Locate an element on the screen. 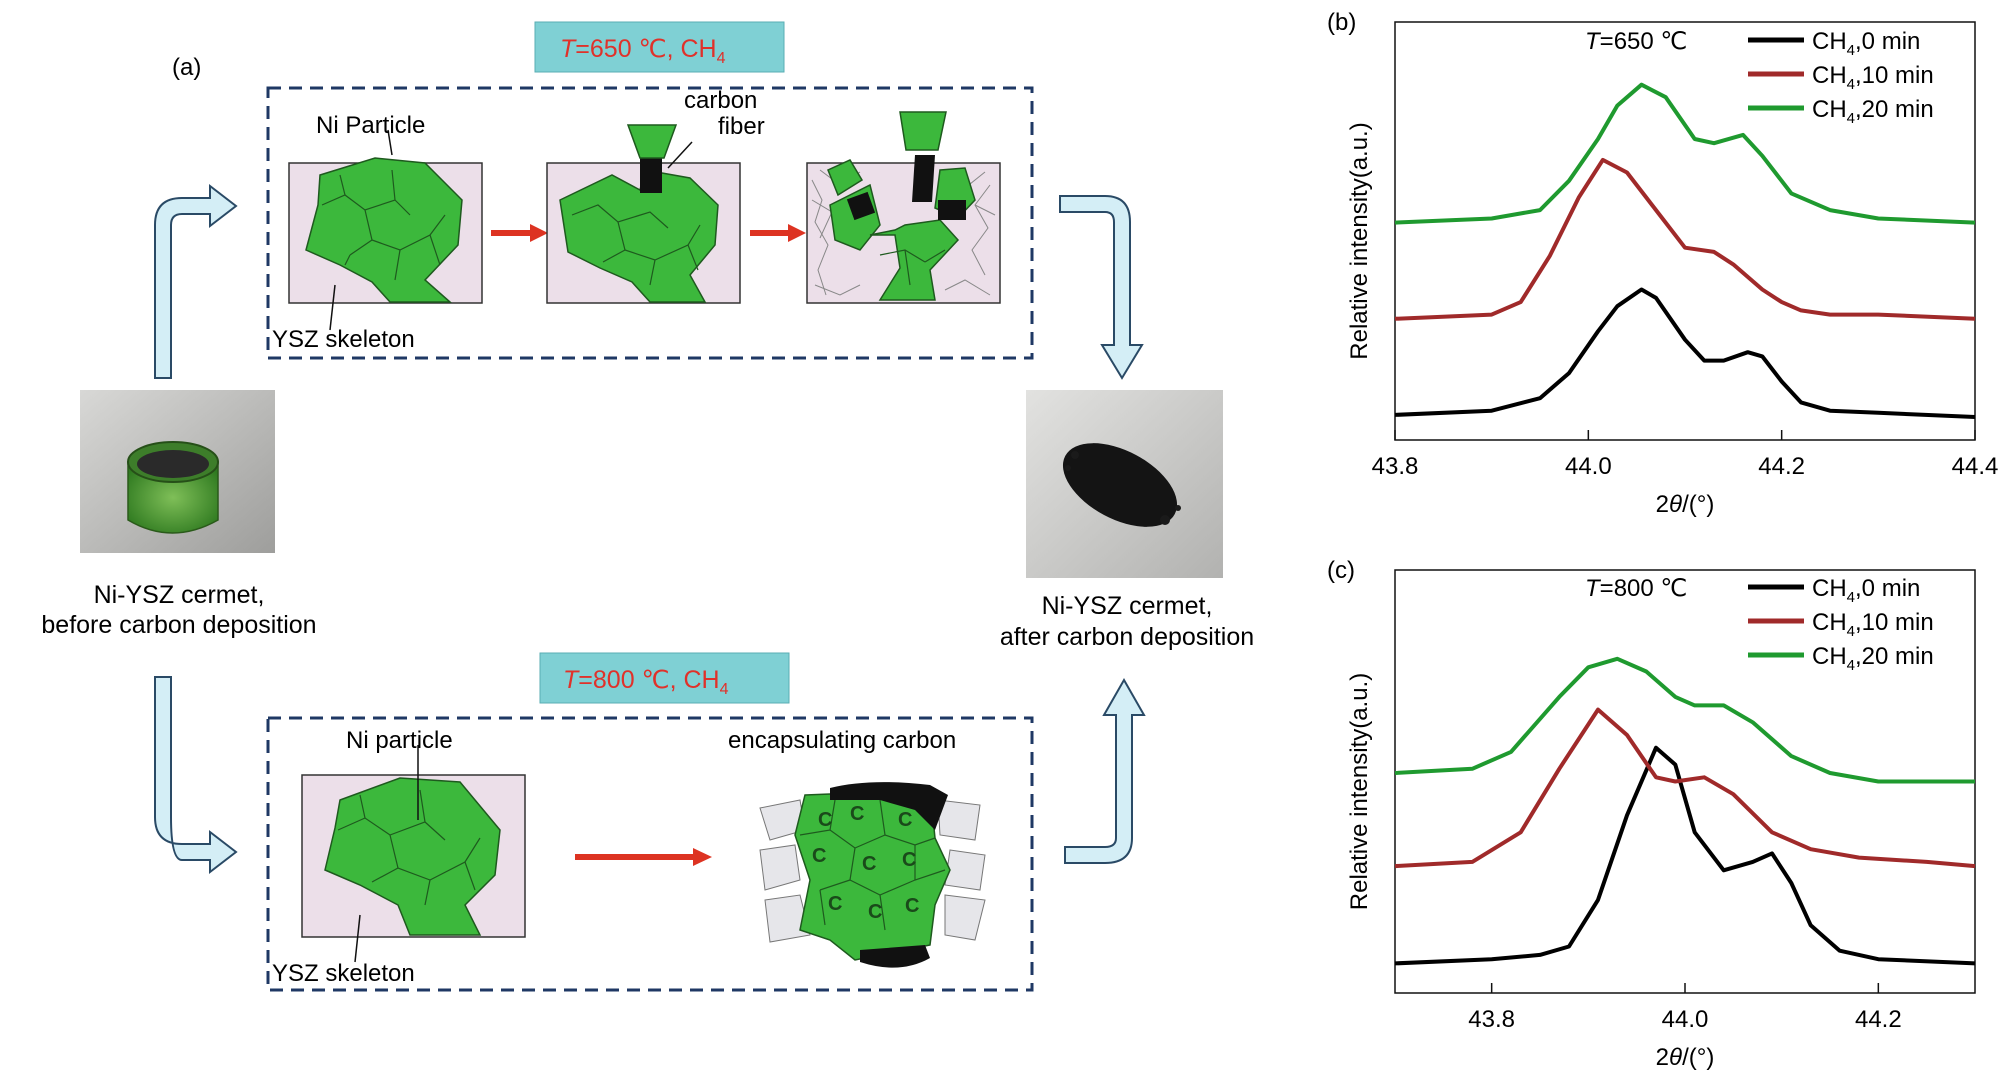 The width and height of the screenshot is (2003, 1090). caption-after-line-1: Ni-YSZ cermet, is located at coordinates (1127, 606).